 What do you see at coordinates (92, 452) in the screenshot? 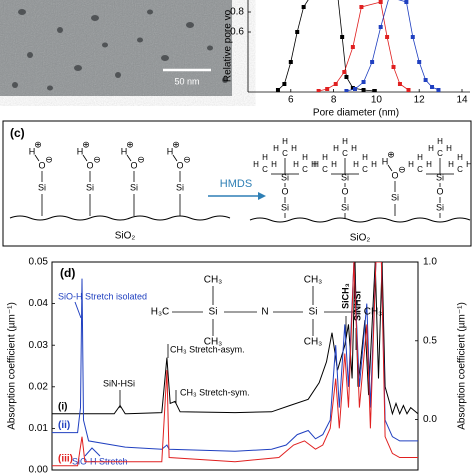
I see `annotation-arrow` at bounding box center [92, 452].